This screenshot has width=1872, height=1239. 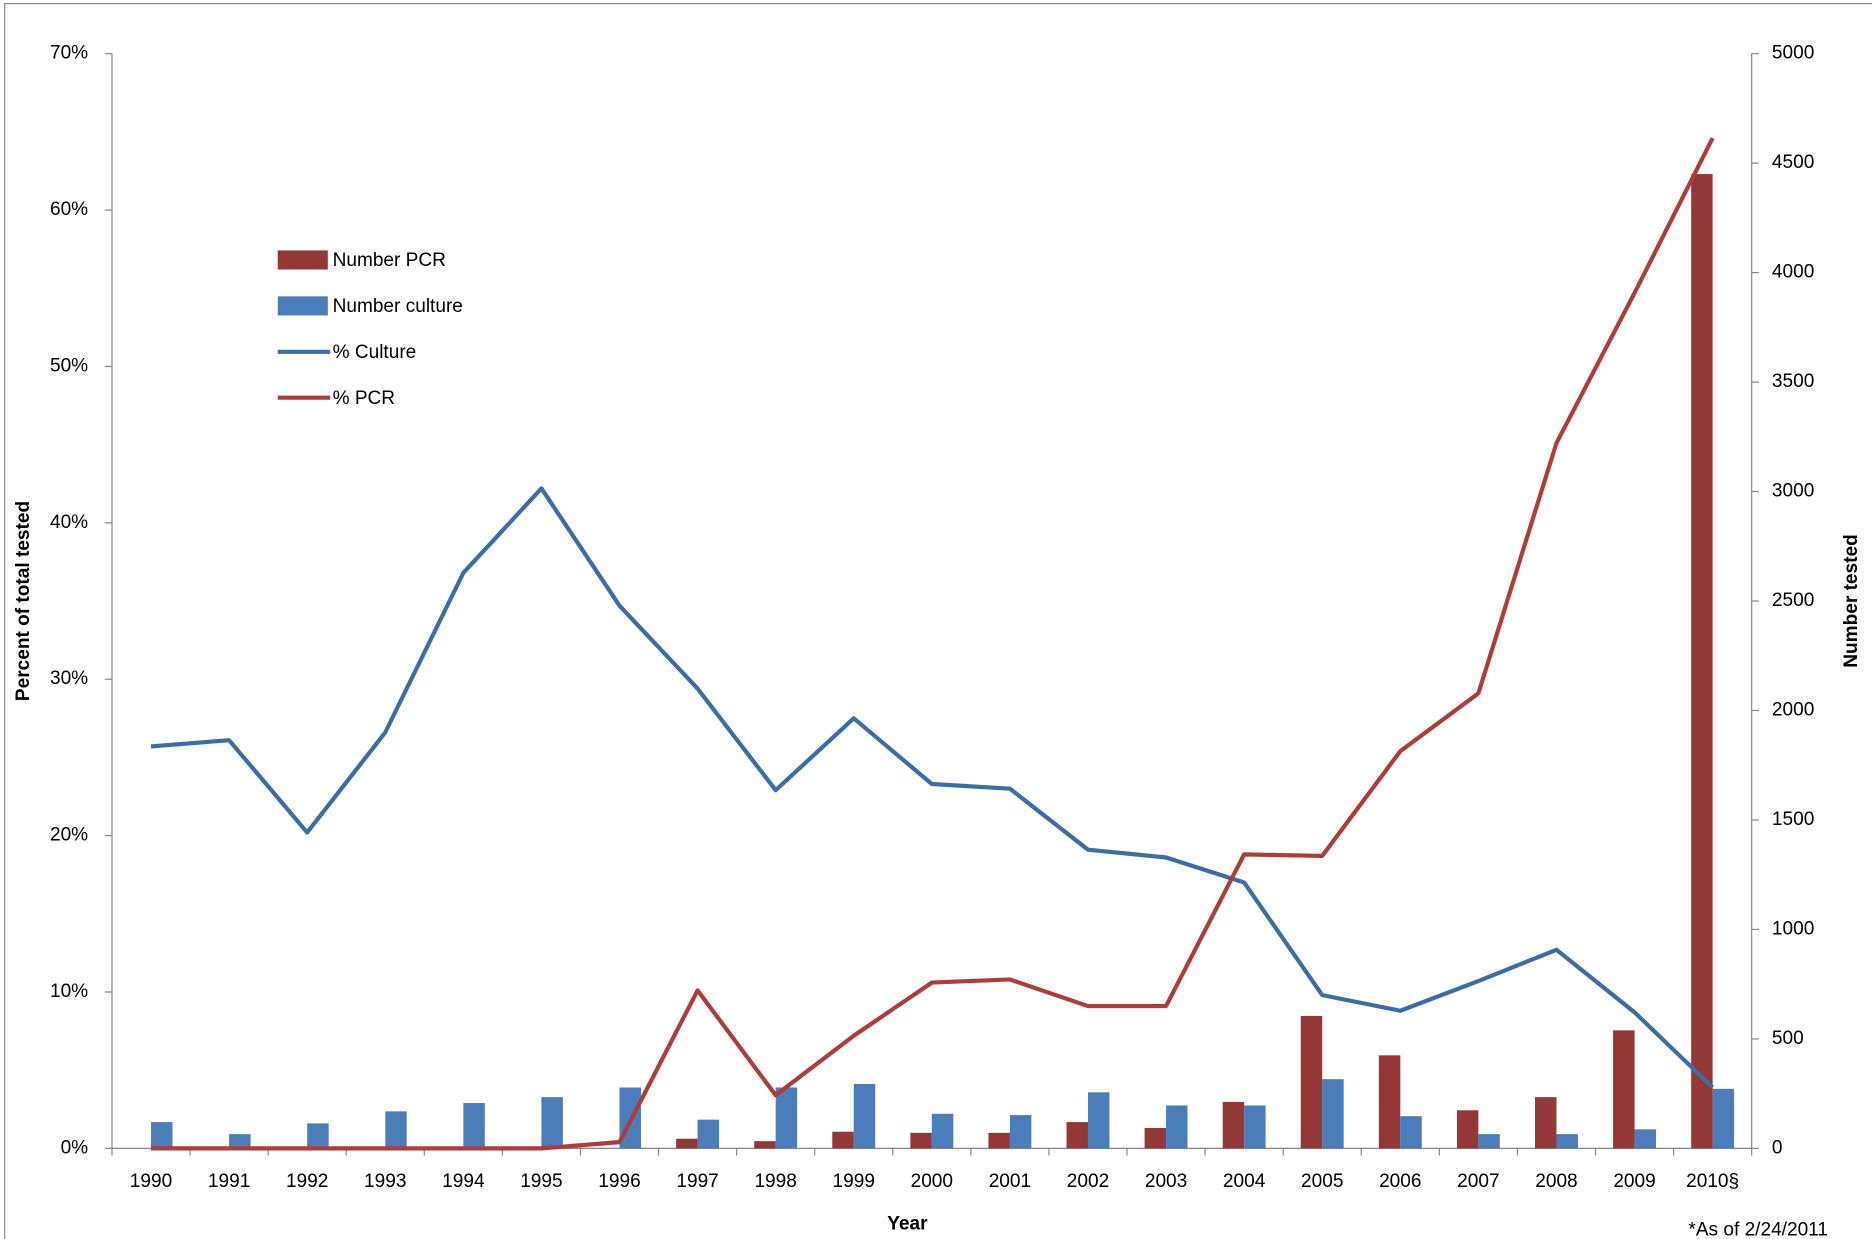 What do you see at coordinates (1793, 600) in the screenshot?
I see `y2-tick-label: 2500` at bounding box center [1793, 600].